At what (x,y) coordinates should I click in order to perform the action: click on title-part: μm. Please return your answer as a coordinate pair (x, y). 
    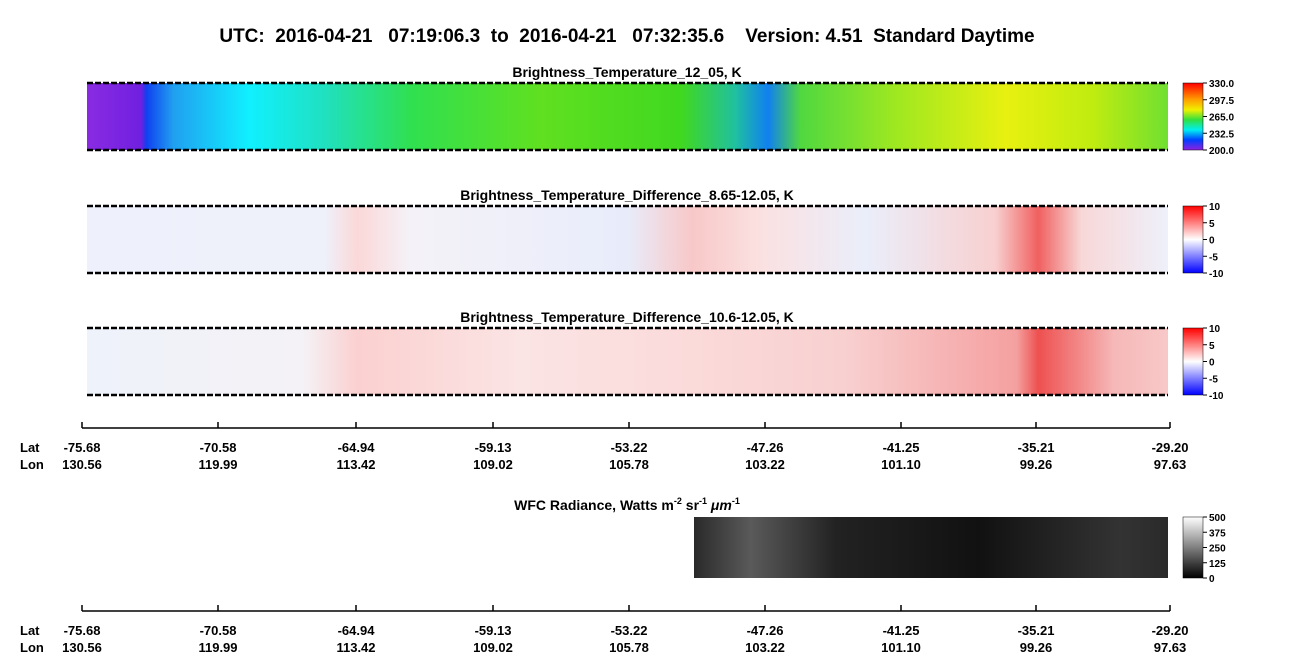
    Looking at the image, I should click on (719, 505).